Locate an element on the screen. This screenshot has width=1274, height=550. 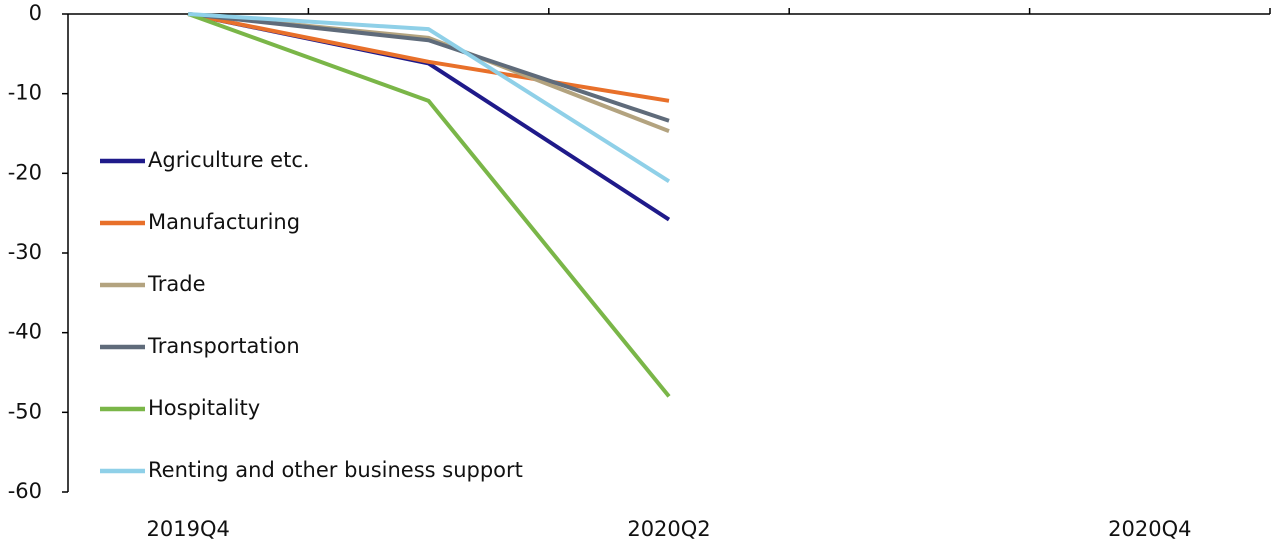
y-tick-label: -60 is located at coordinates (25, 491).